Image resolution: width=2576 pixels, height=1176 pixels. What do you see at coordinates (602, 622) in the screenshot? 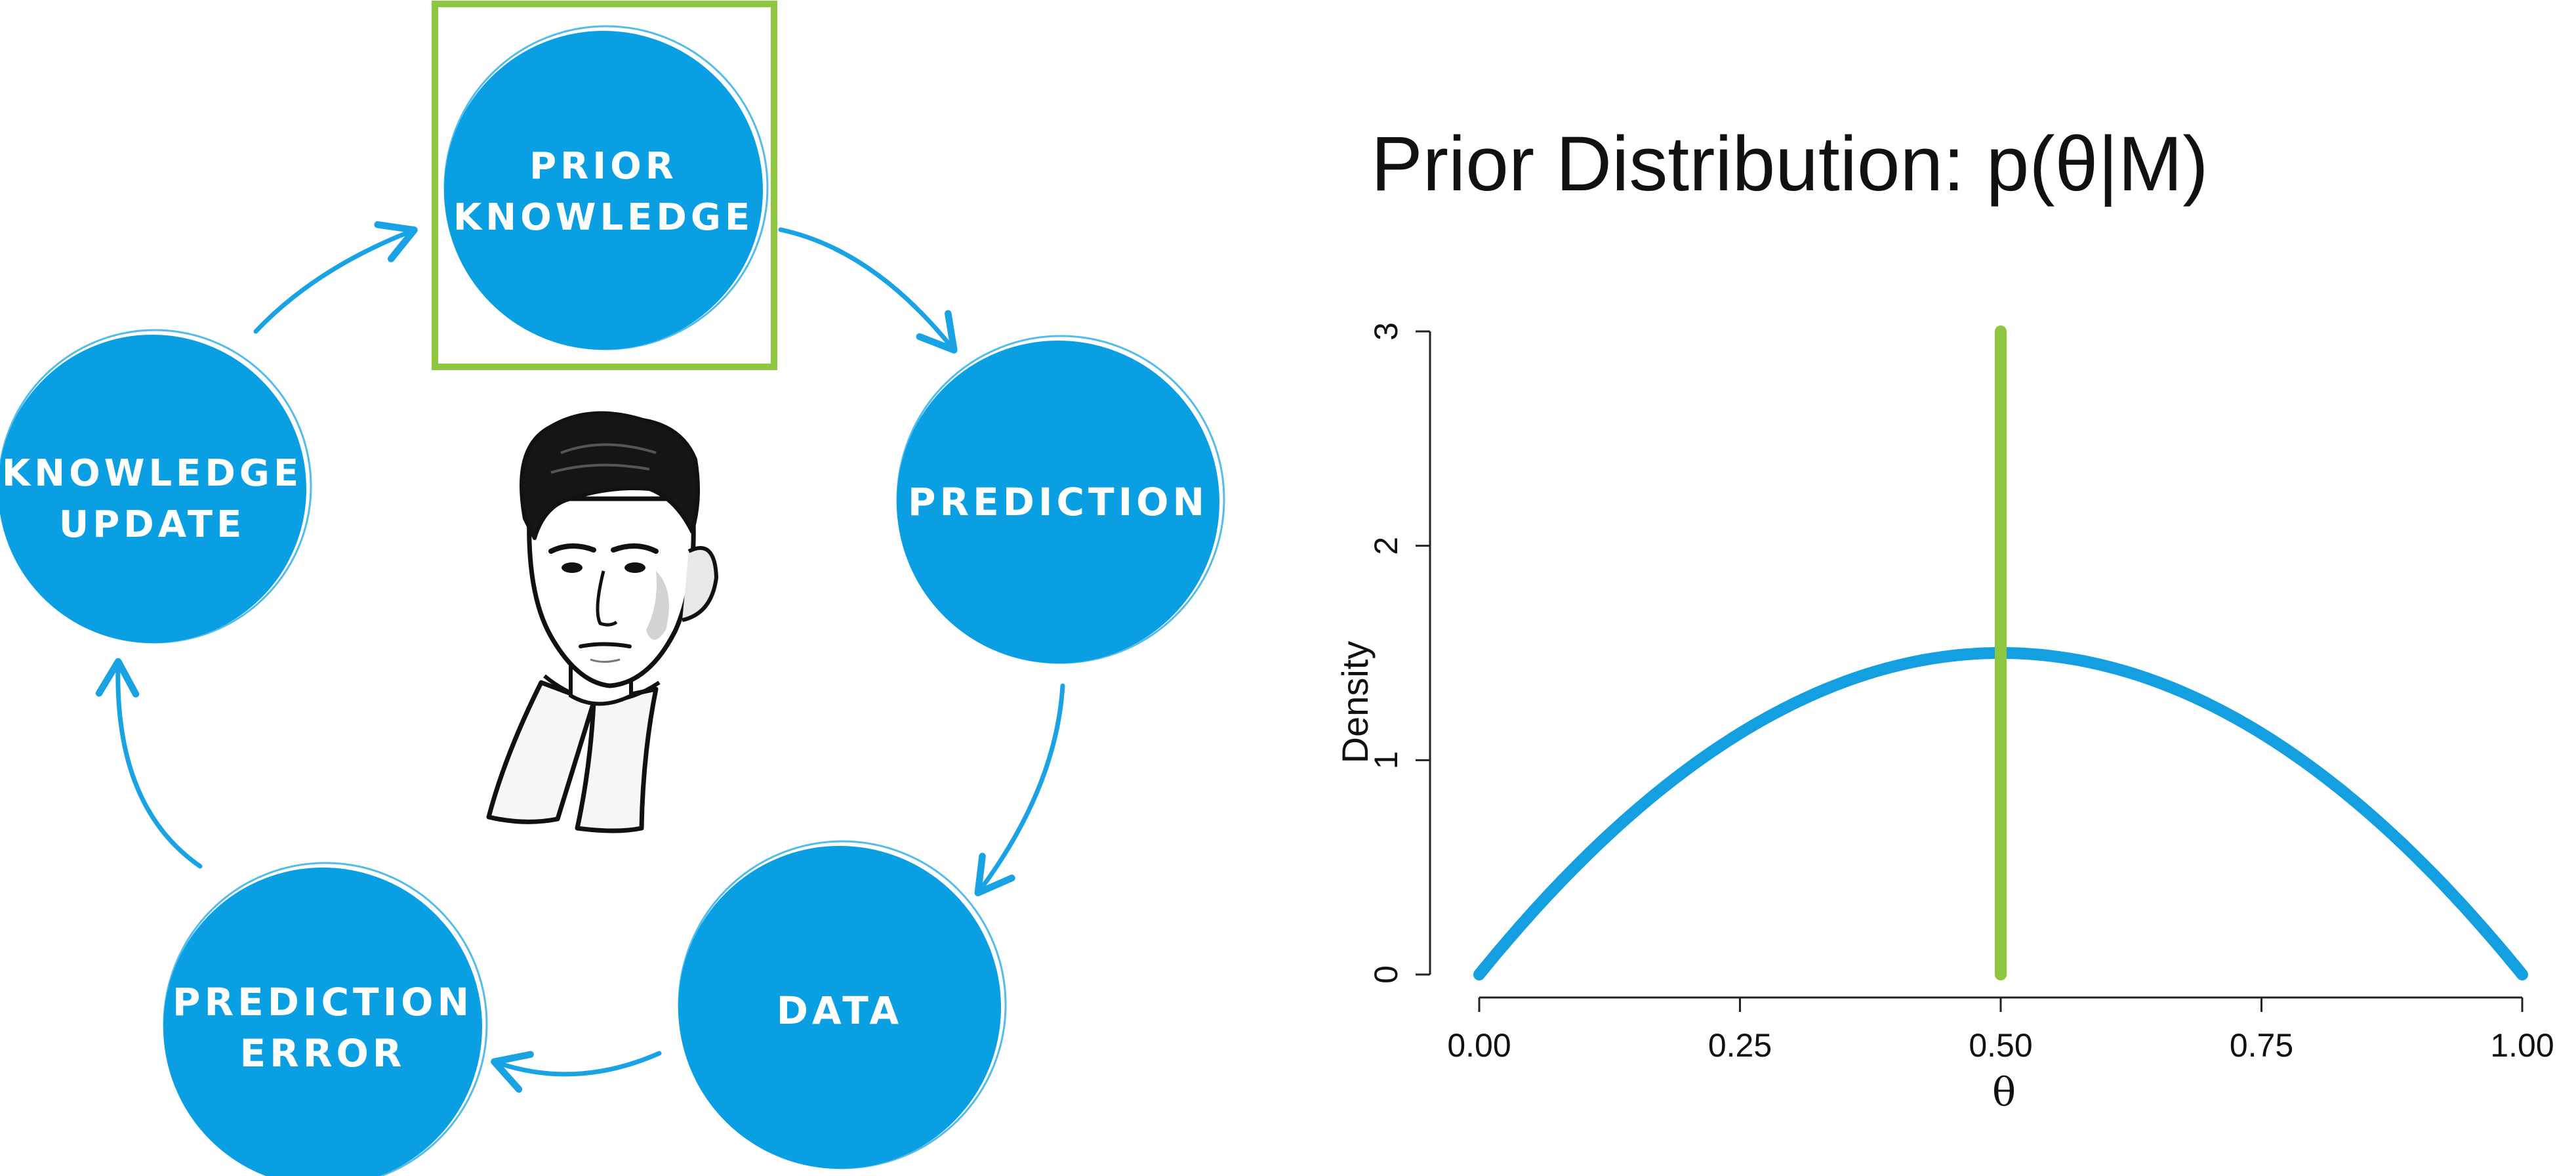
I see `scientist-portrait-icon` at bounding box center [602, 622].